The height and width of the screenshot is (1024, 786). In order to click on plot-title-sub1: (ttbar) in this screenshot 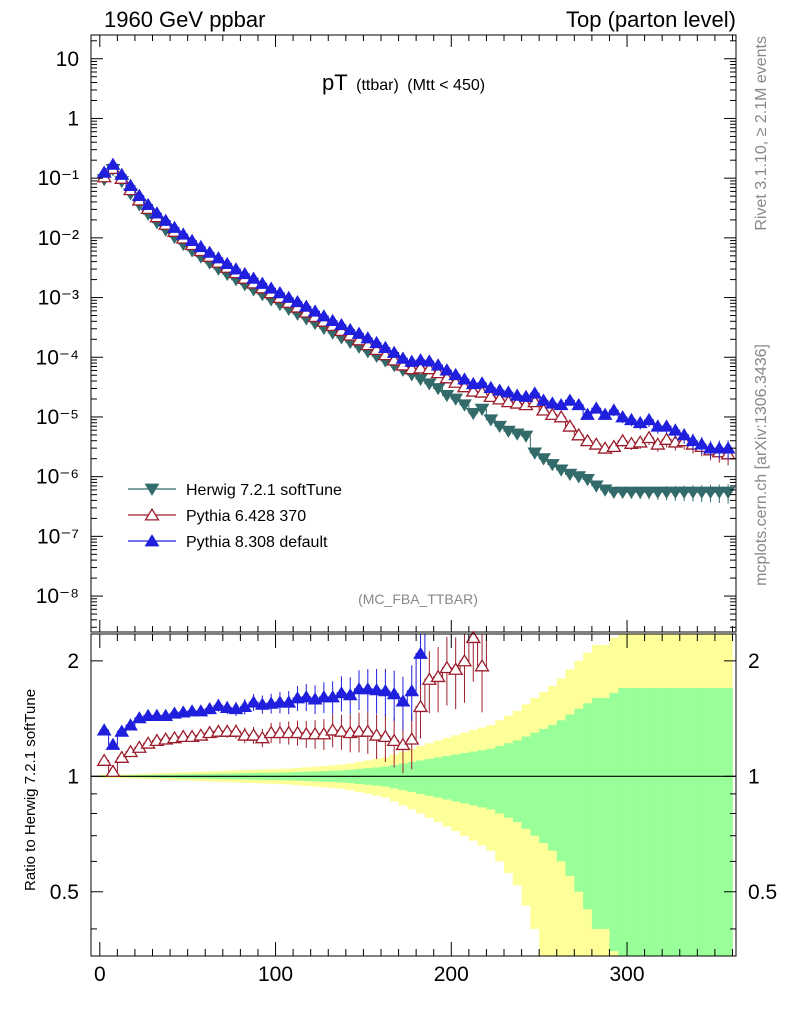, I will do `click(377, 85)`.